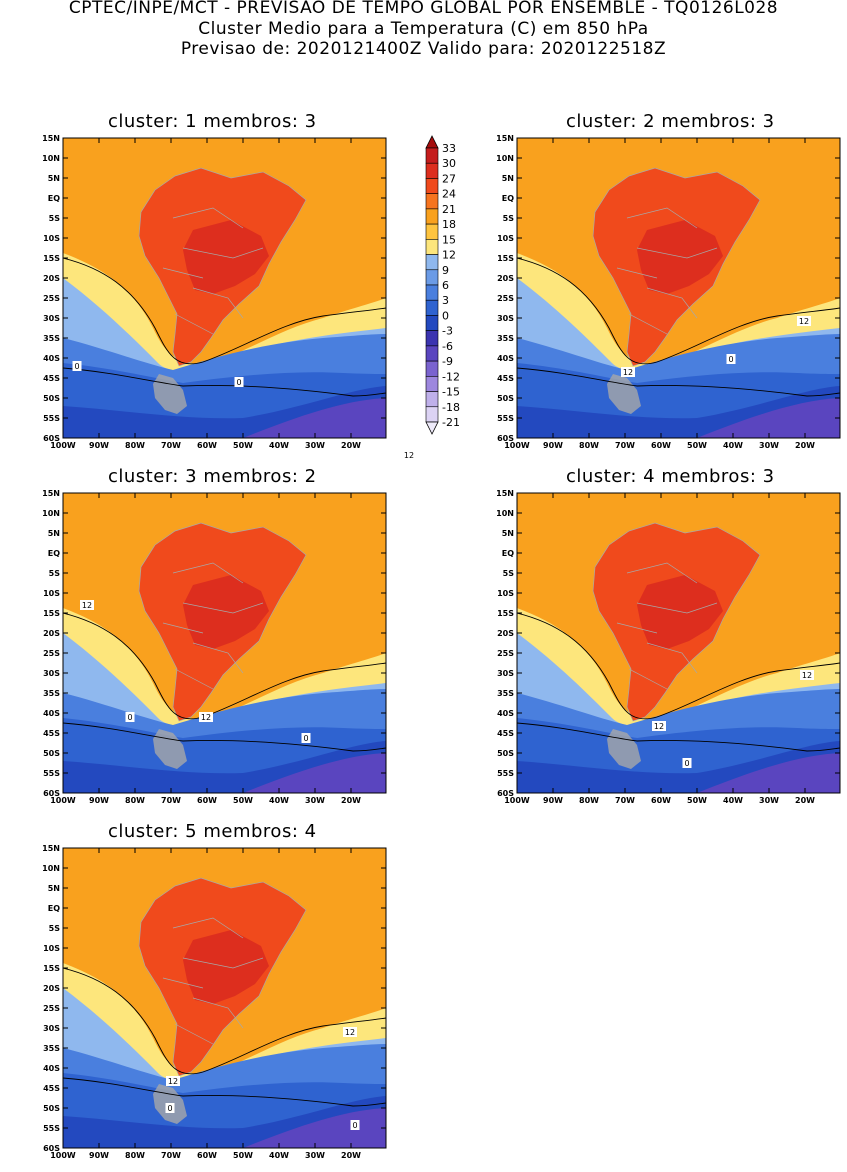 The image size is (847, 1172). I want to click on colorbar-label: 15, so click(449, 239).